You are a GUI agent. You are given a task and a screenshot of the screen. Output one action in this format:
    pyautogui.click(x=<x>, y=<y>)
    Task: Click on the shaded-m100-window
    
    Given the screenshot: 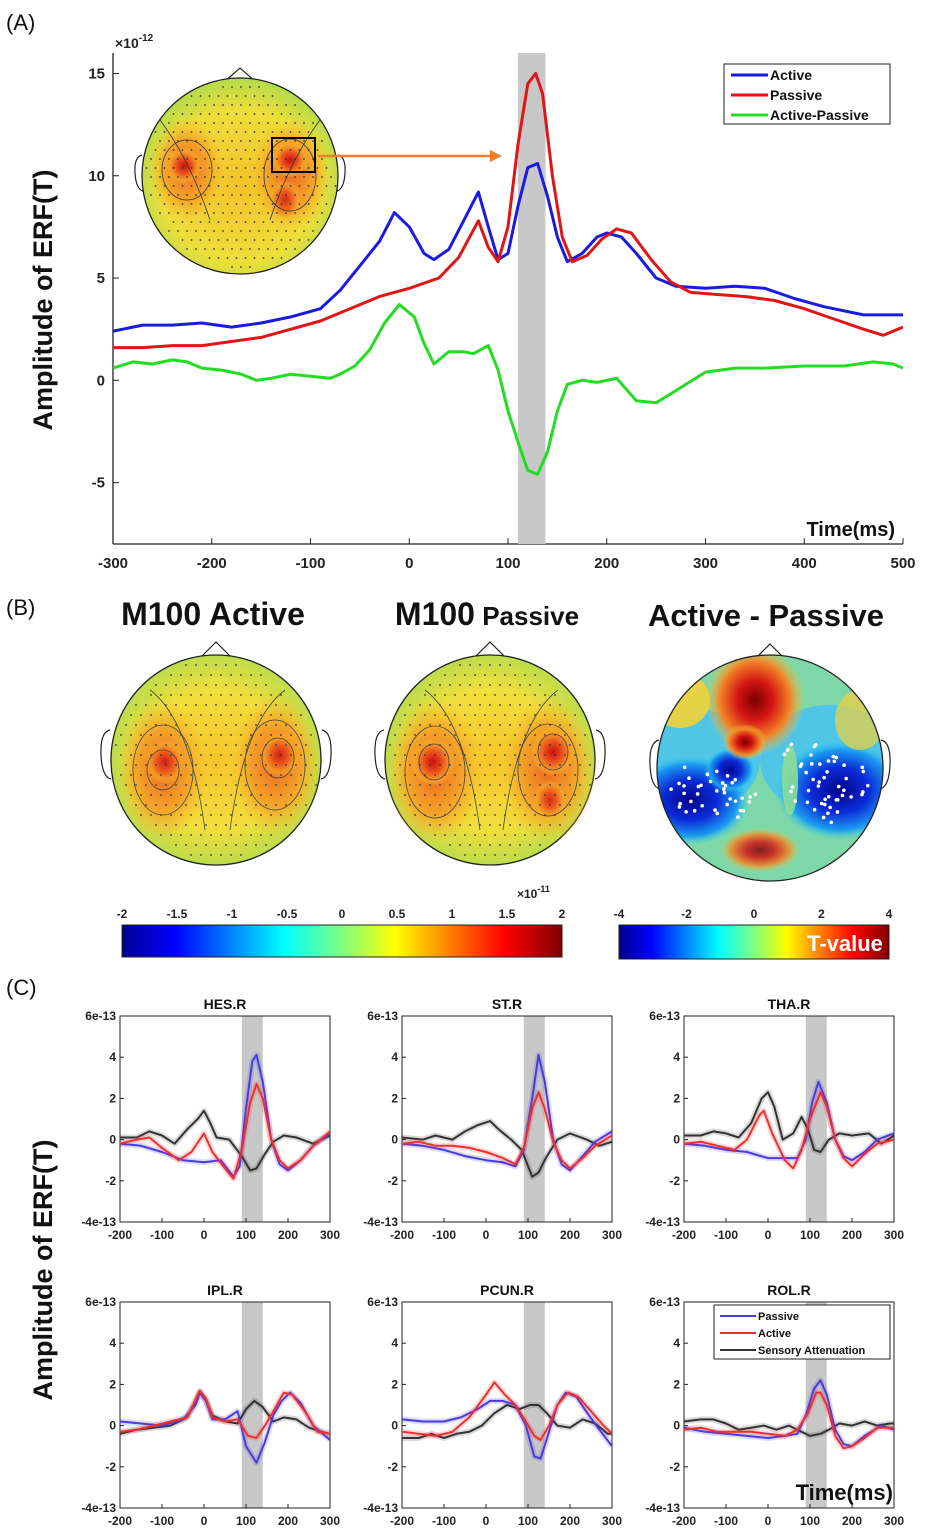 What is the action you would take?
    pyautogui.click(x=531, y=298)
    